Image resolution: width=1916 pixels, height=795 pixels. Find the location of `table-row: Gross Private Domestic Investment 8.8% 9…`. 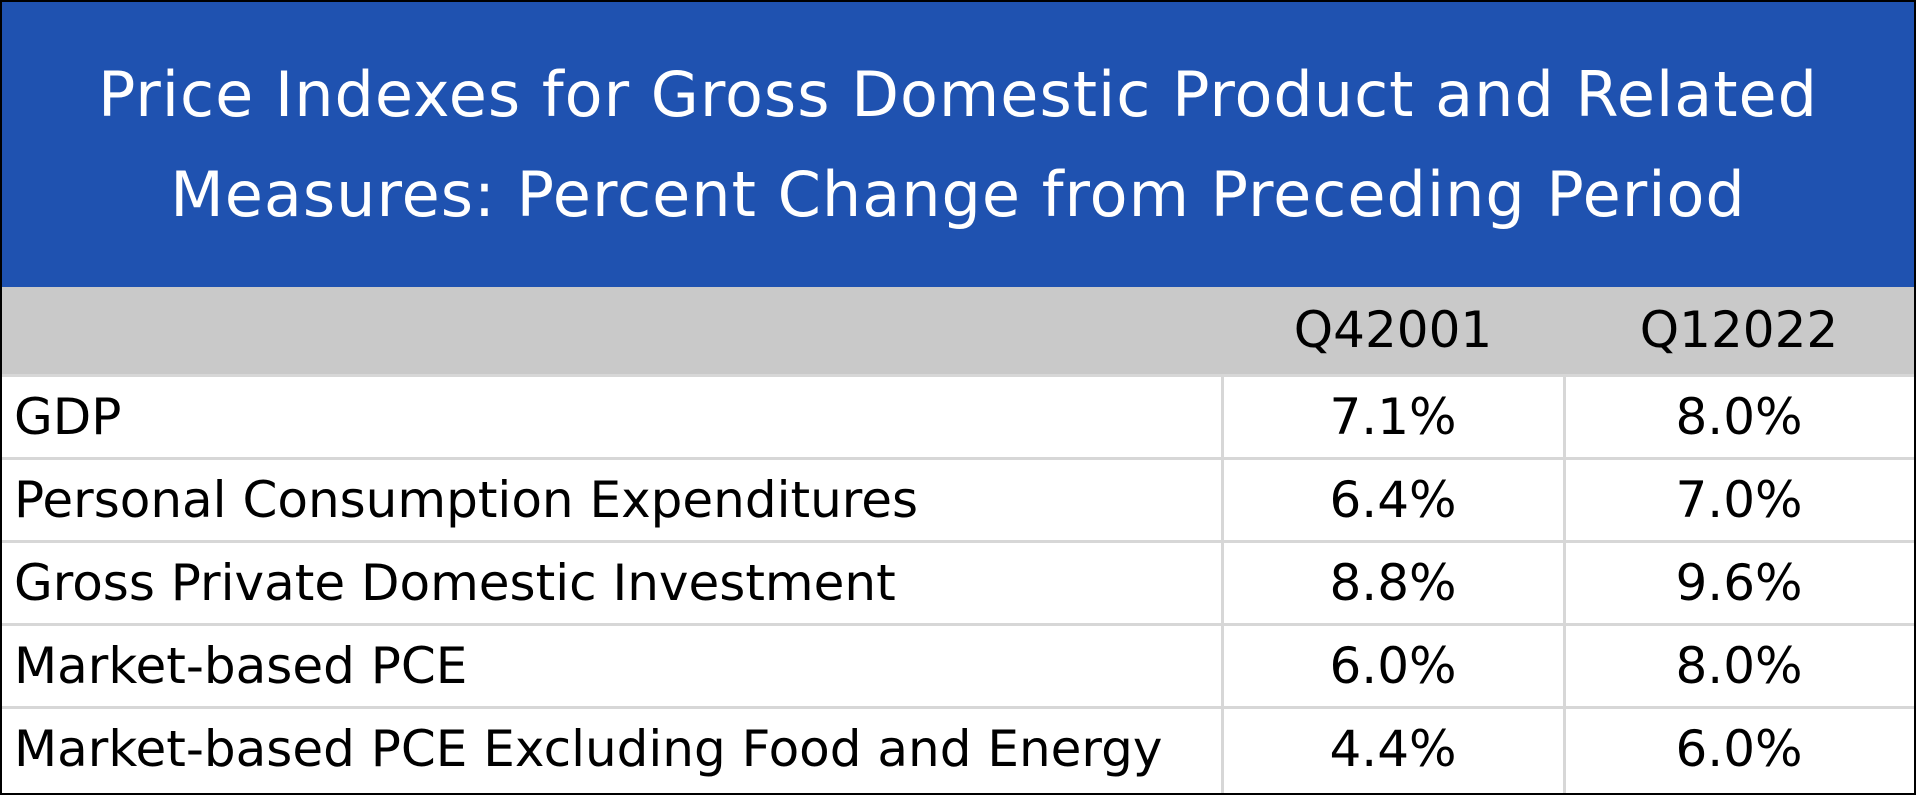

table-row: Gross Private Domestic Investment 8.8% 9… is located at coordinates (958, 581).